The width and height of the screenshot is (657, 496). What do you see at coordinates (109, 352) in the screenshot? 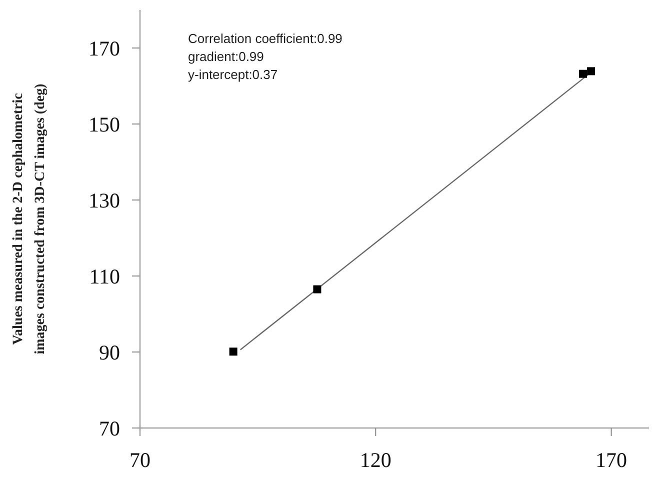
I see `y-tick-label: 90` at bounding box center [109, 352].